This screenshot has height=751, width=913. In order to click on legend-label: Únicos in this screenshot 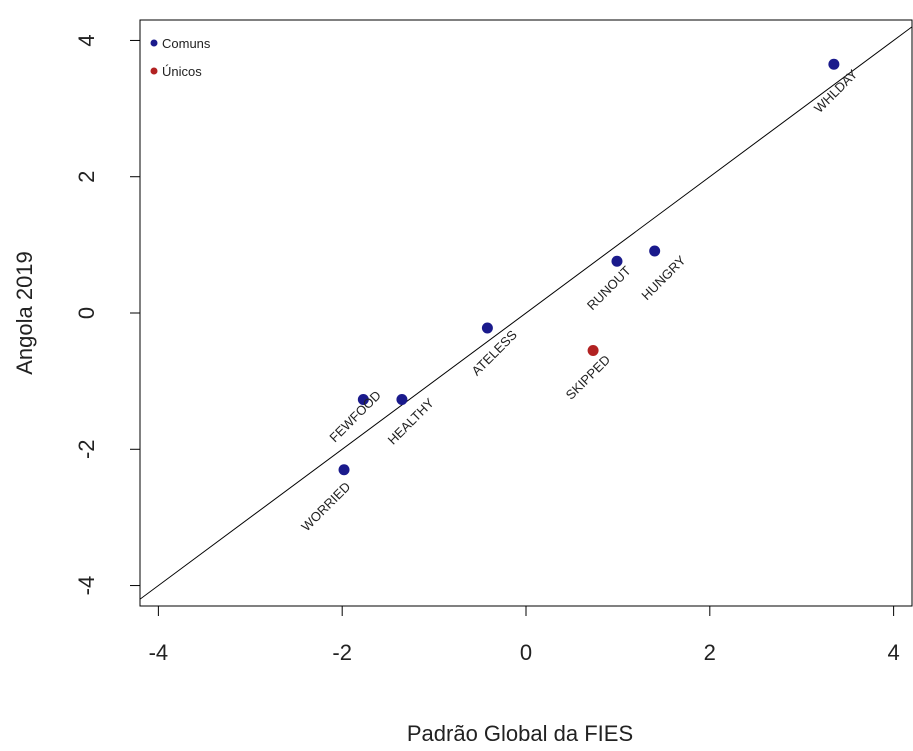, I will do `click(182, 71)`.